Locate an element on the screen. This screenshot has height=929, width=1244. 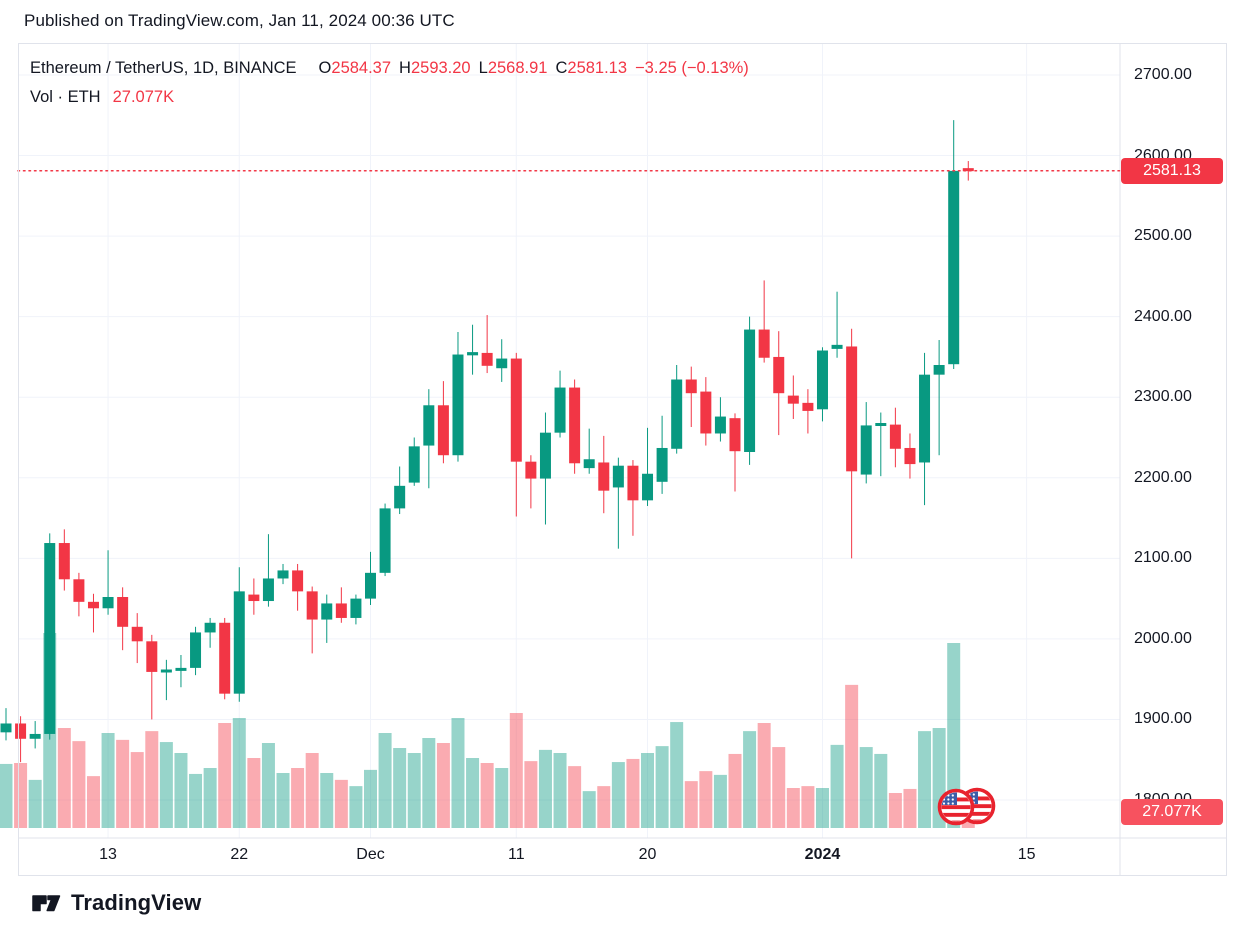
time-tick-label: 2024 is located at coordinates (822, 854).